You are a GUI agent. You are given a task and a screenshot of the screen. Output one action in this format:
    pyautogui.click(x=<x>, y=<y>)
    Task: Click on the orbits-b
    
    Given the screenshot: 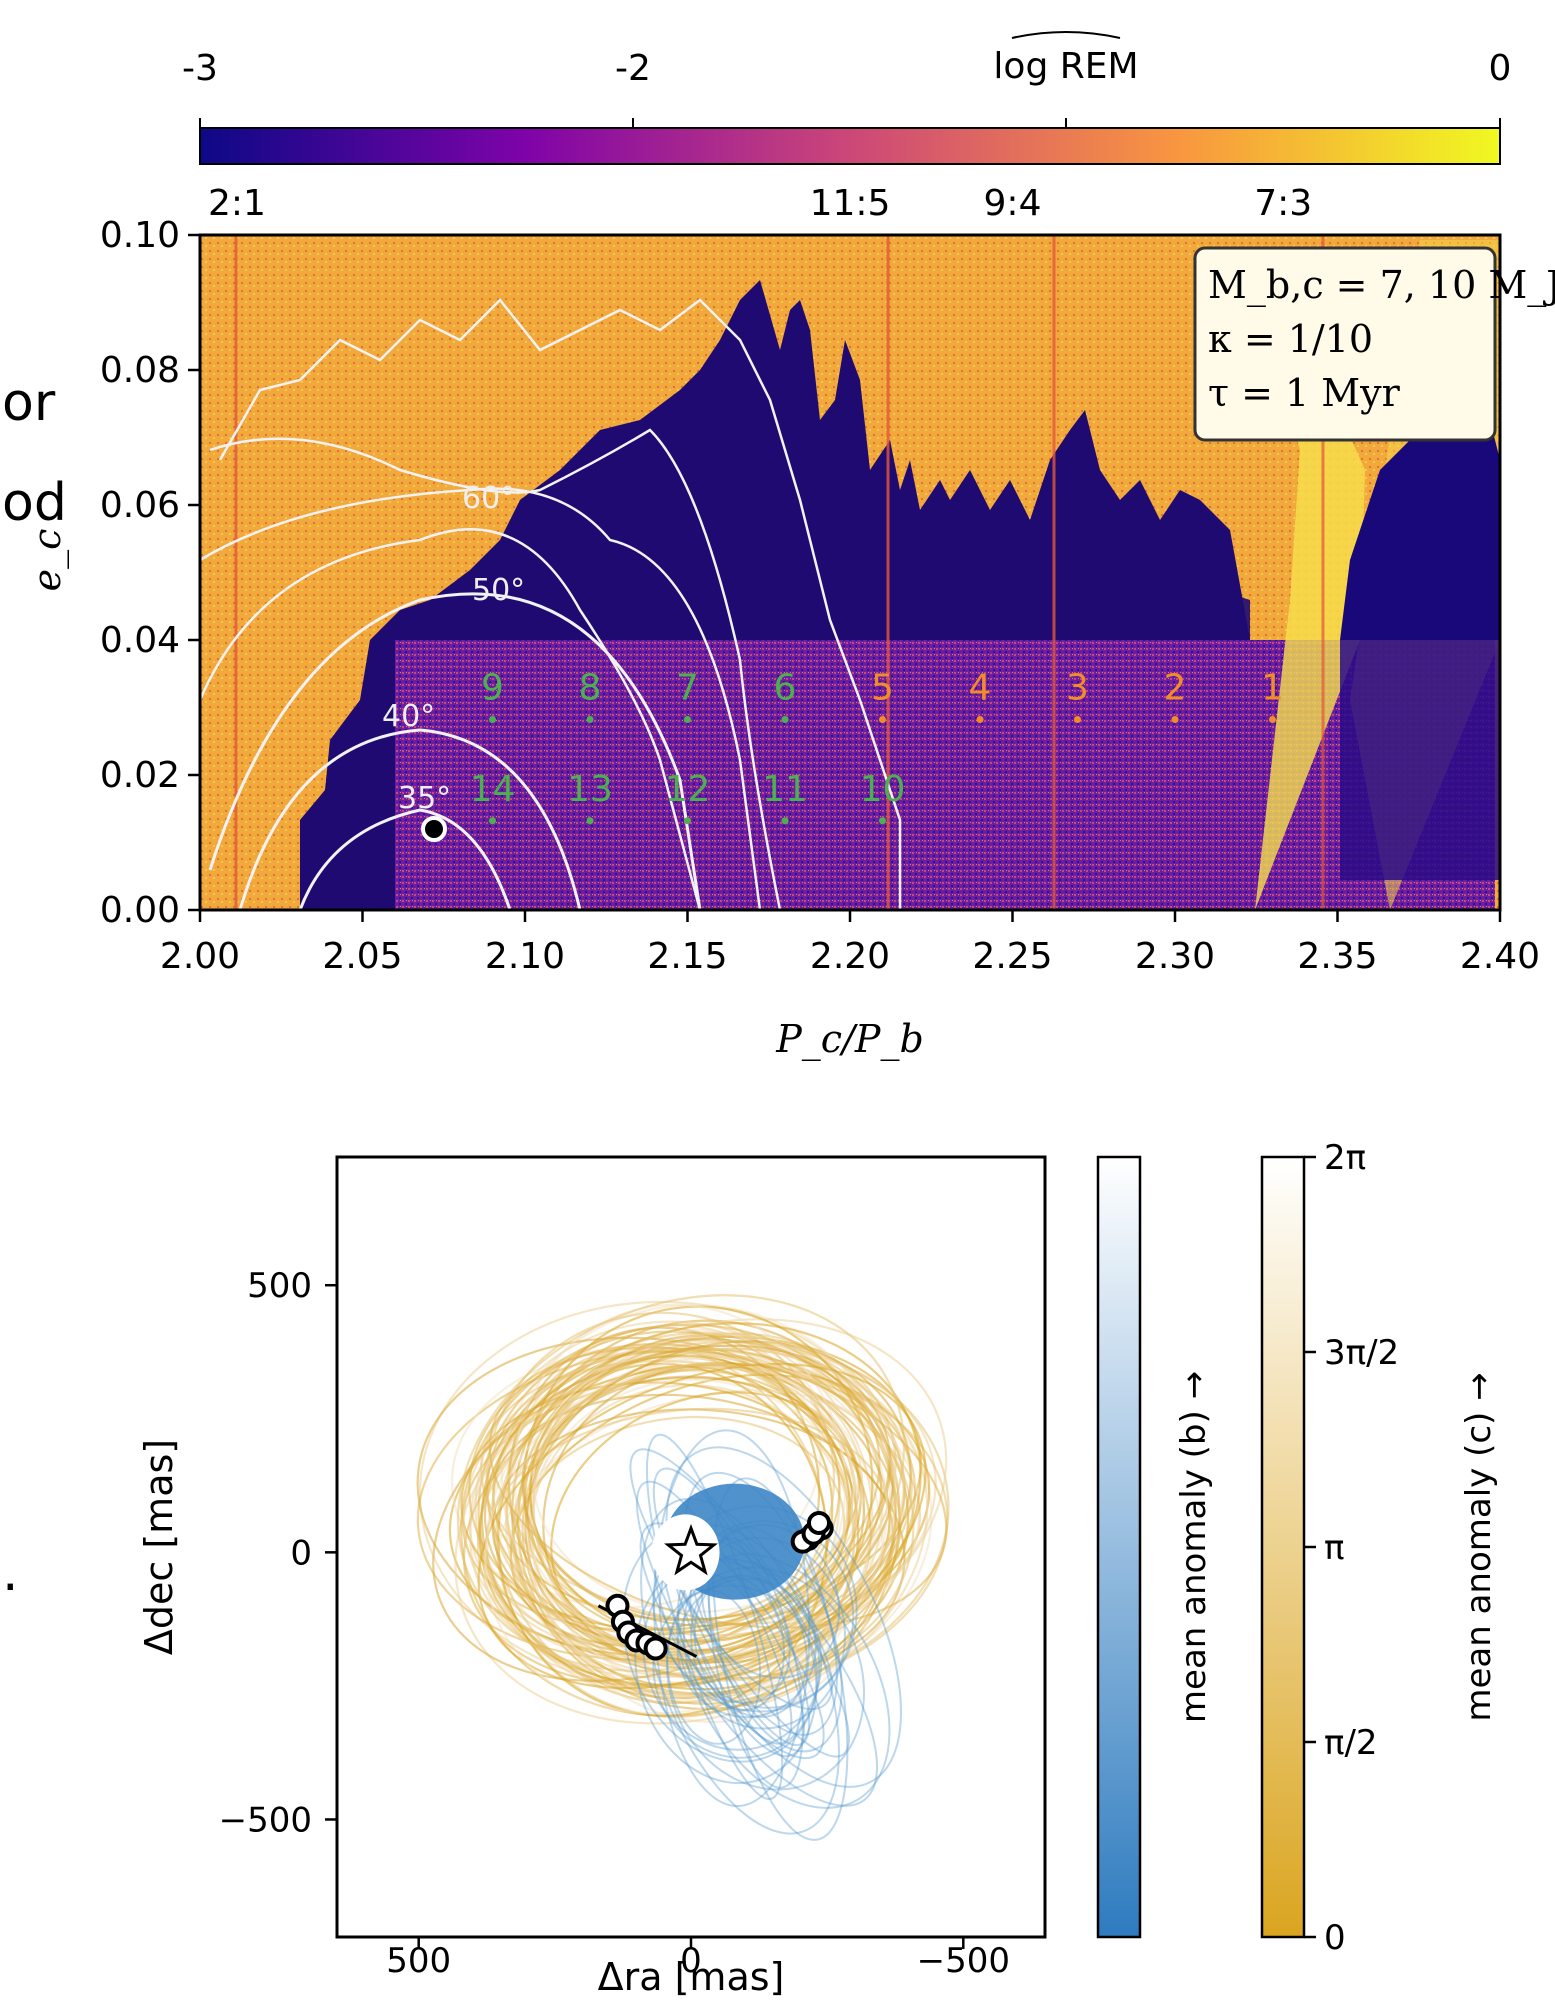 What is the action you would take?
    pyautogui.click(x=761, y=1635)
    